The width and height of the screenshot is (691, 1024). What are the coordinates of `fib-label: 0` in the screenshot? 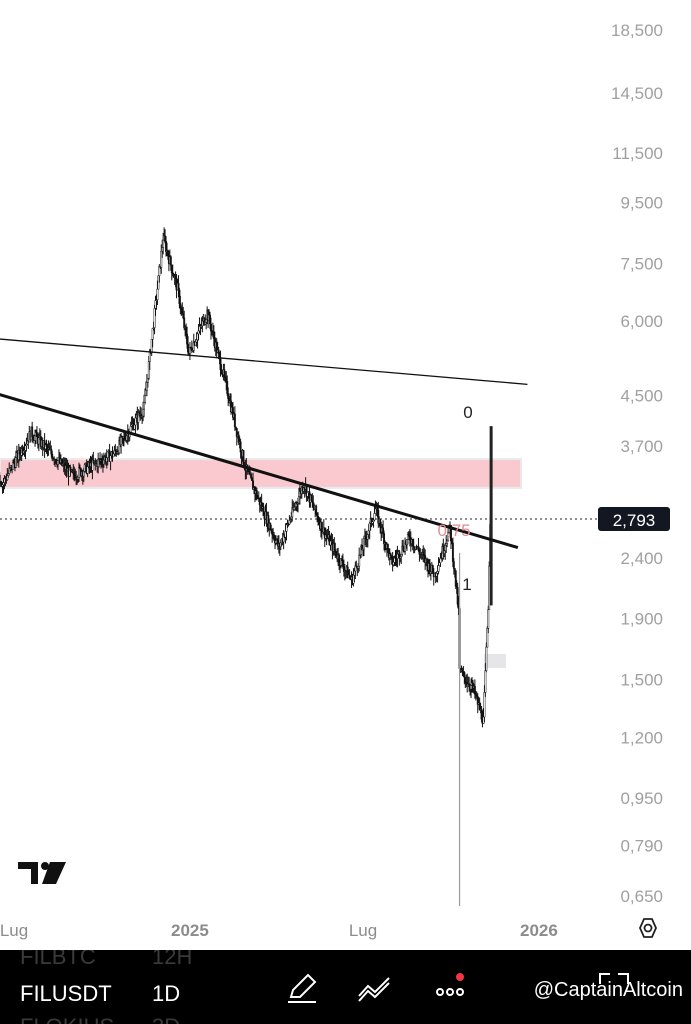 It's located at (467, 412).